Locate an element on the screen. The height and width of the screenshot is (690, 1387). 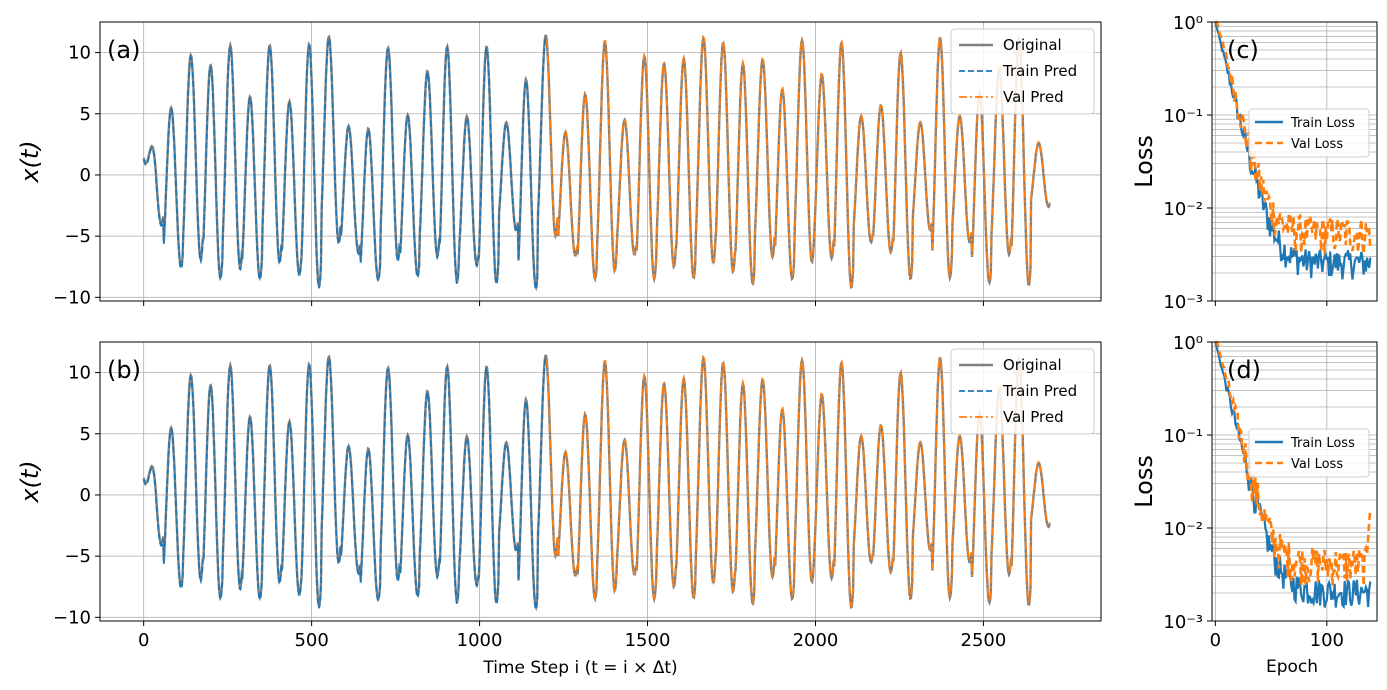
x-tick-label: 1000 is located at coordinates (480, 640).